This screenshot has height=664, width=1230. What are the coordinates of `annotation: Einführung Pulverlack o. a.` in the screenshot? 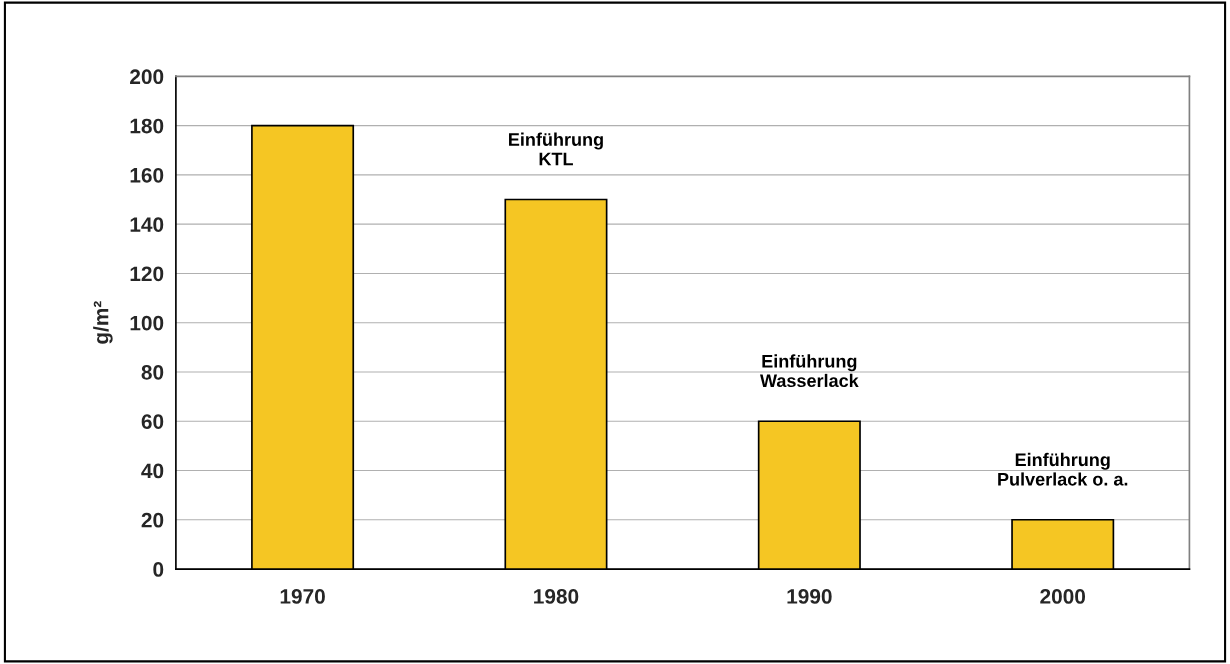 It's located at (1063, 469).